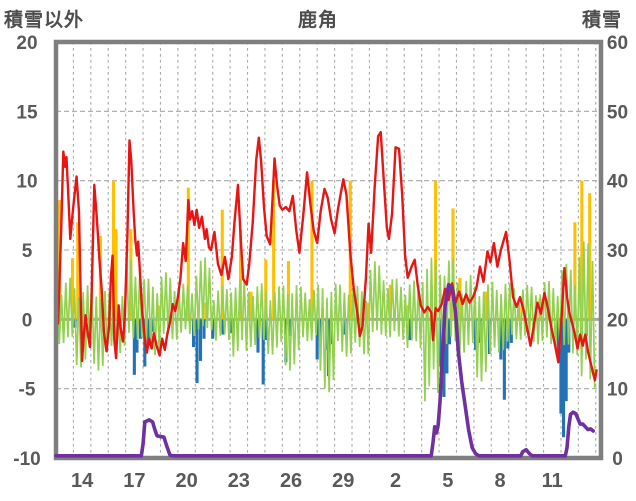 The image size is (636, 501). What do you see at coordinates (395, 481) in the screenshot?
I see `x-tick-label: 2` at bounding box center [395, 481].